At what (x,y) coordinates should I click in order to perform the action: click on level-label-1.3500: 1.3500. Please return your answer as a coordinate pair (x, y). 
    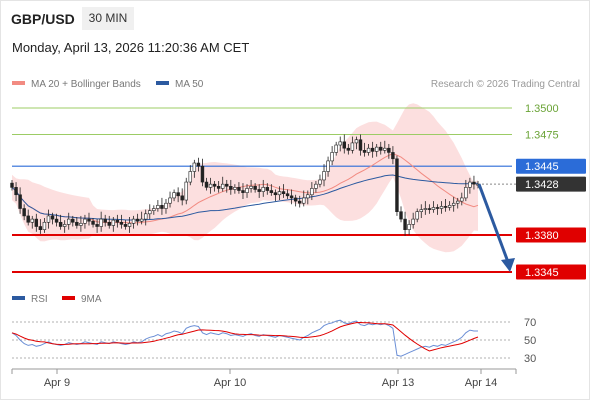
    Looking at the image, I should click on (542, 109).